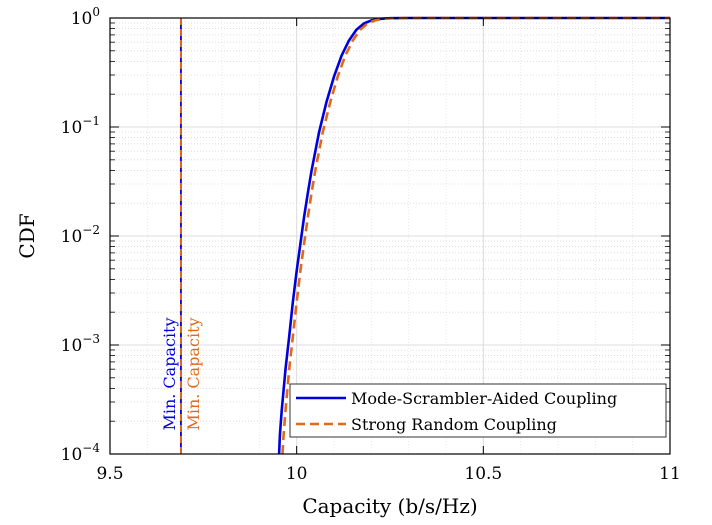 The height and width of the screenshot is (525, 712). I want to click on x-tick-label: 10, so click(297, 474).